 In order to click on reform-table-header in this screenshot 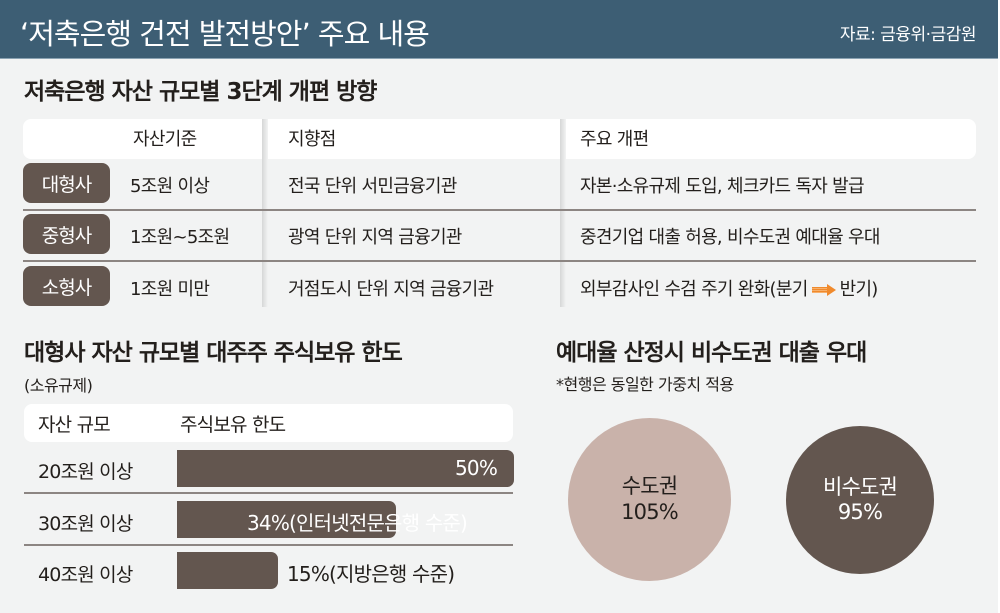, I will do `click(499, 139)`.